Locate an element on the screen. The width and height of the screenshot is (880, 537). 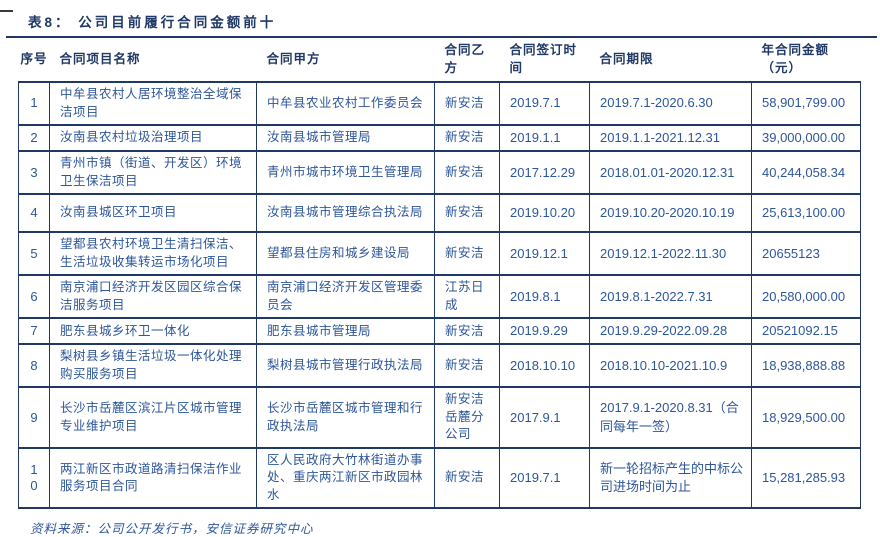
cell-seq: 6 is located at coordinates (34, 297).